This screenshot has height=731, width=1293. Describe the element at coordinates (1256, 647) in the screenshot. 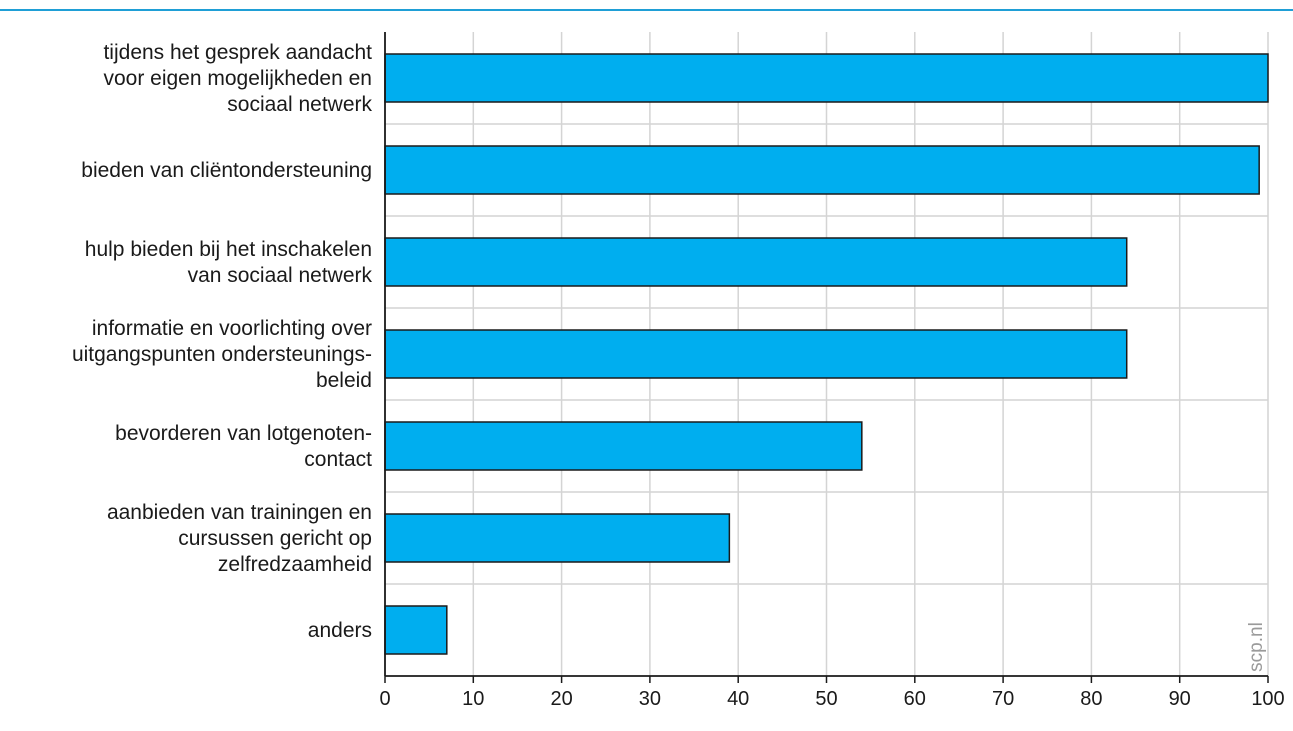

I see `scp-watermark: scp.nl` at that location.